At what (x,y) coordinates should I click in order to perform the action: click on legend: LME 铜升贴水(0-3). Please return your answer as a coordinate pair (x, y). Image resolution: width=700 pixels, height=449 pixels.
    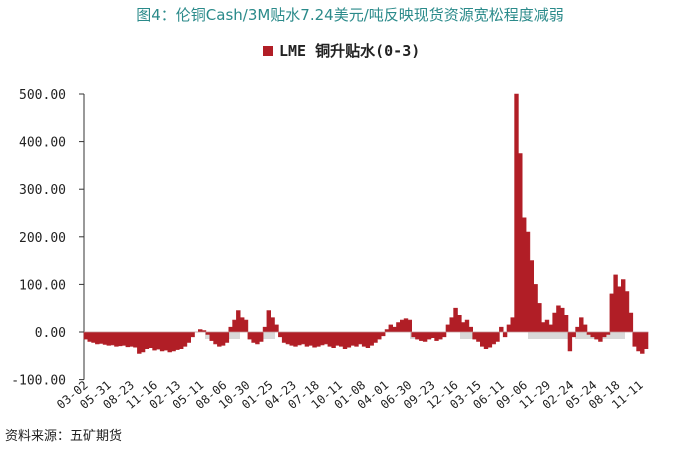
    Looking at the image, I should click on (341, 50).